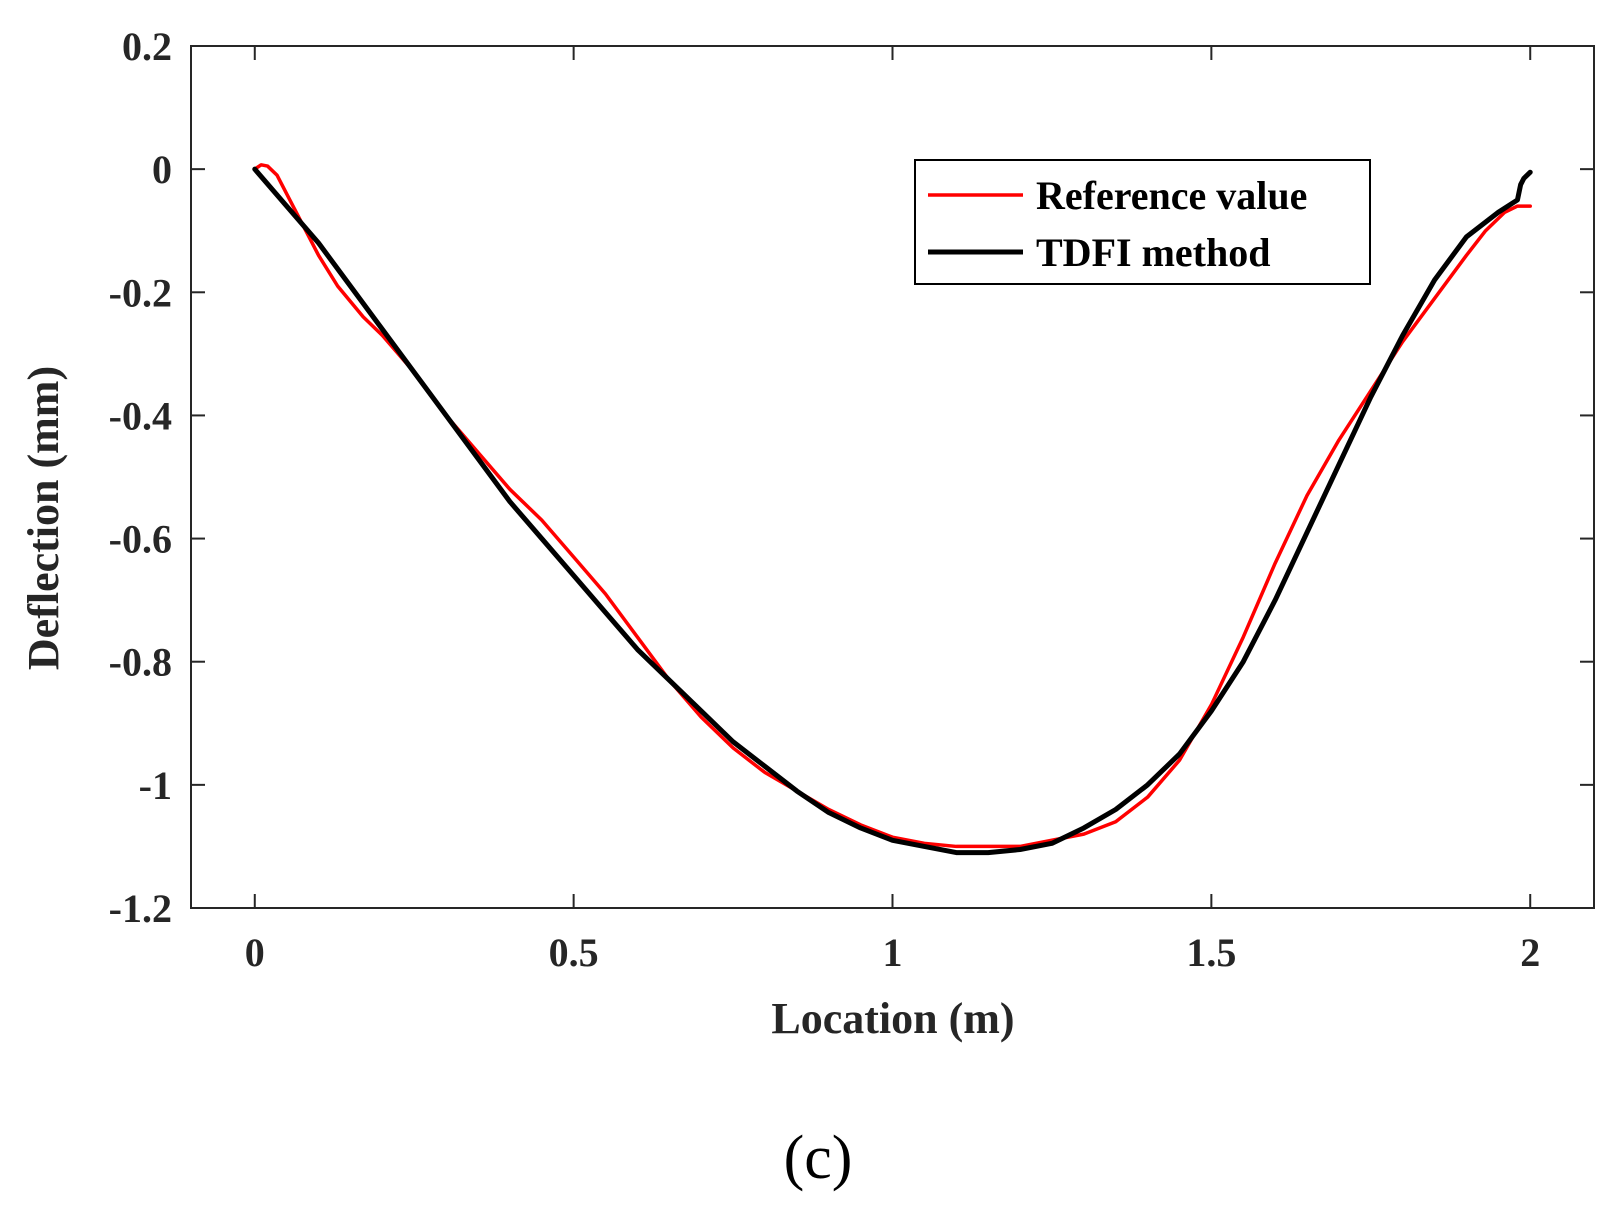 The width and height of the screenshot is (1611, 1207). I want to click on y-tick-label: 0, so click(162, 169).